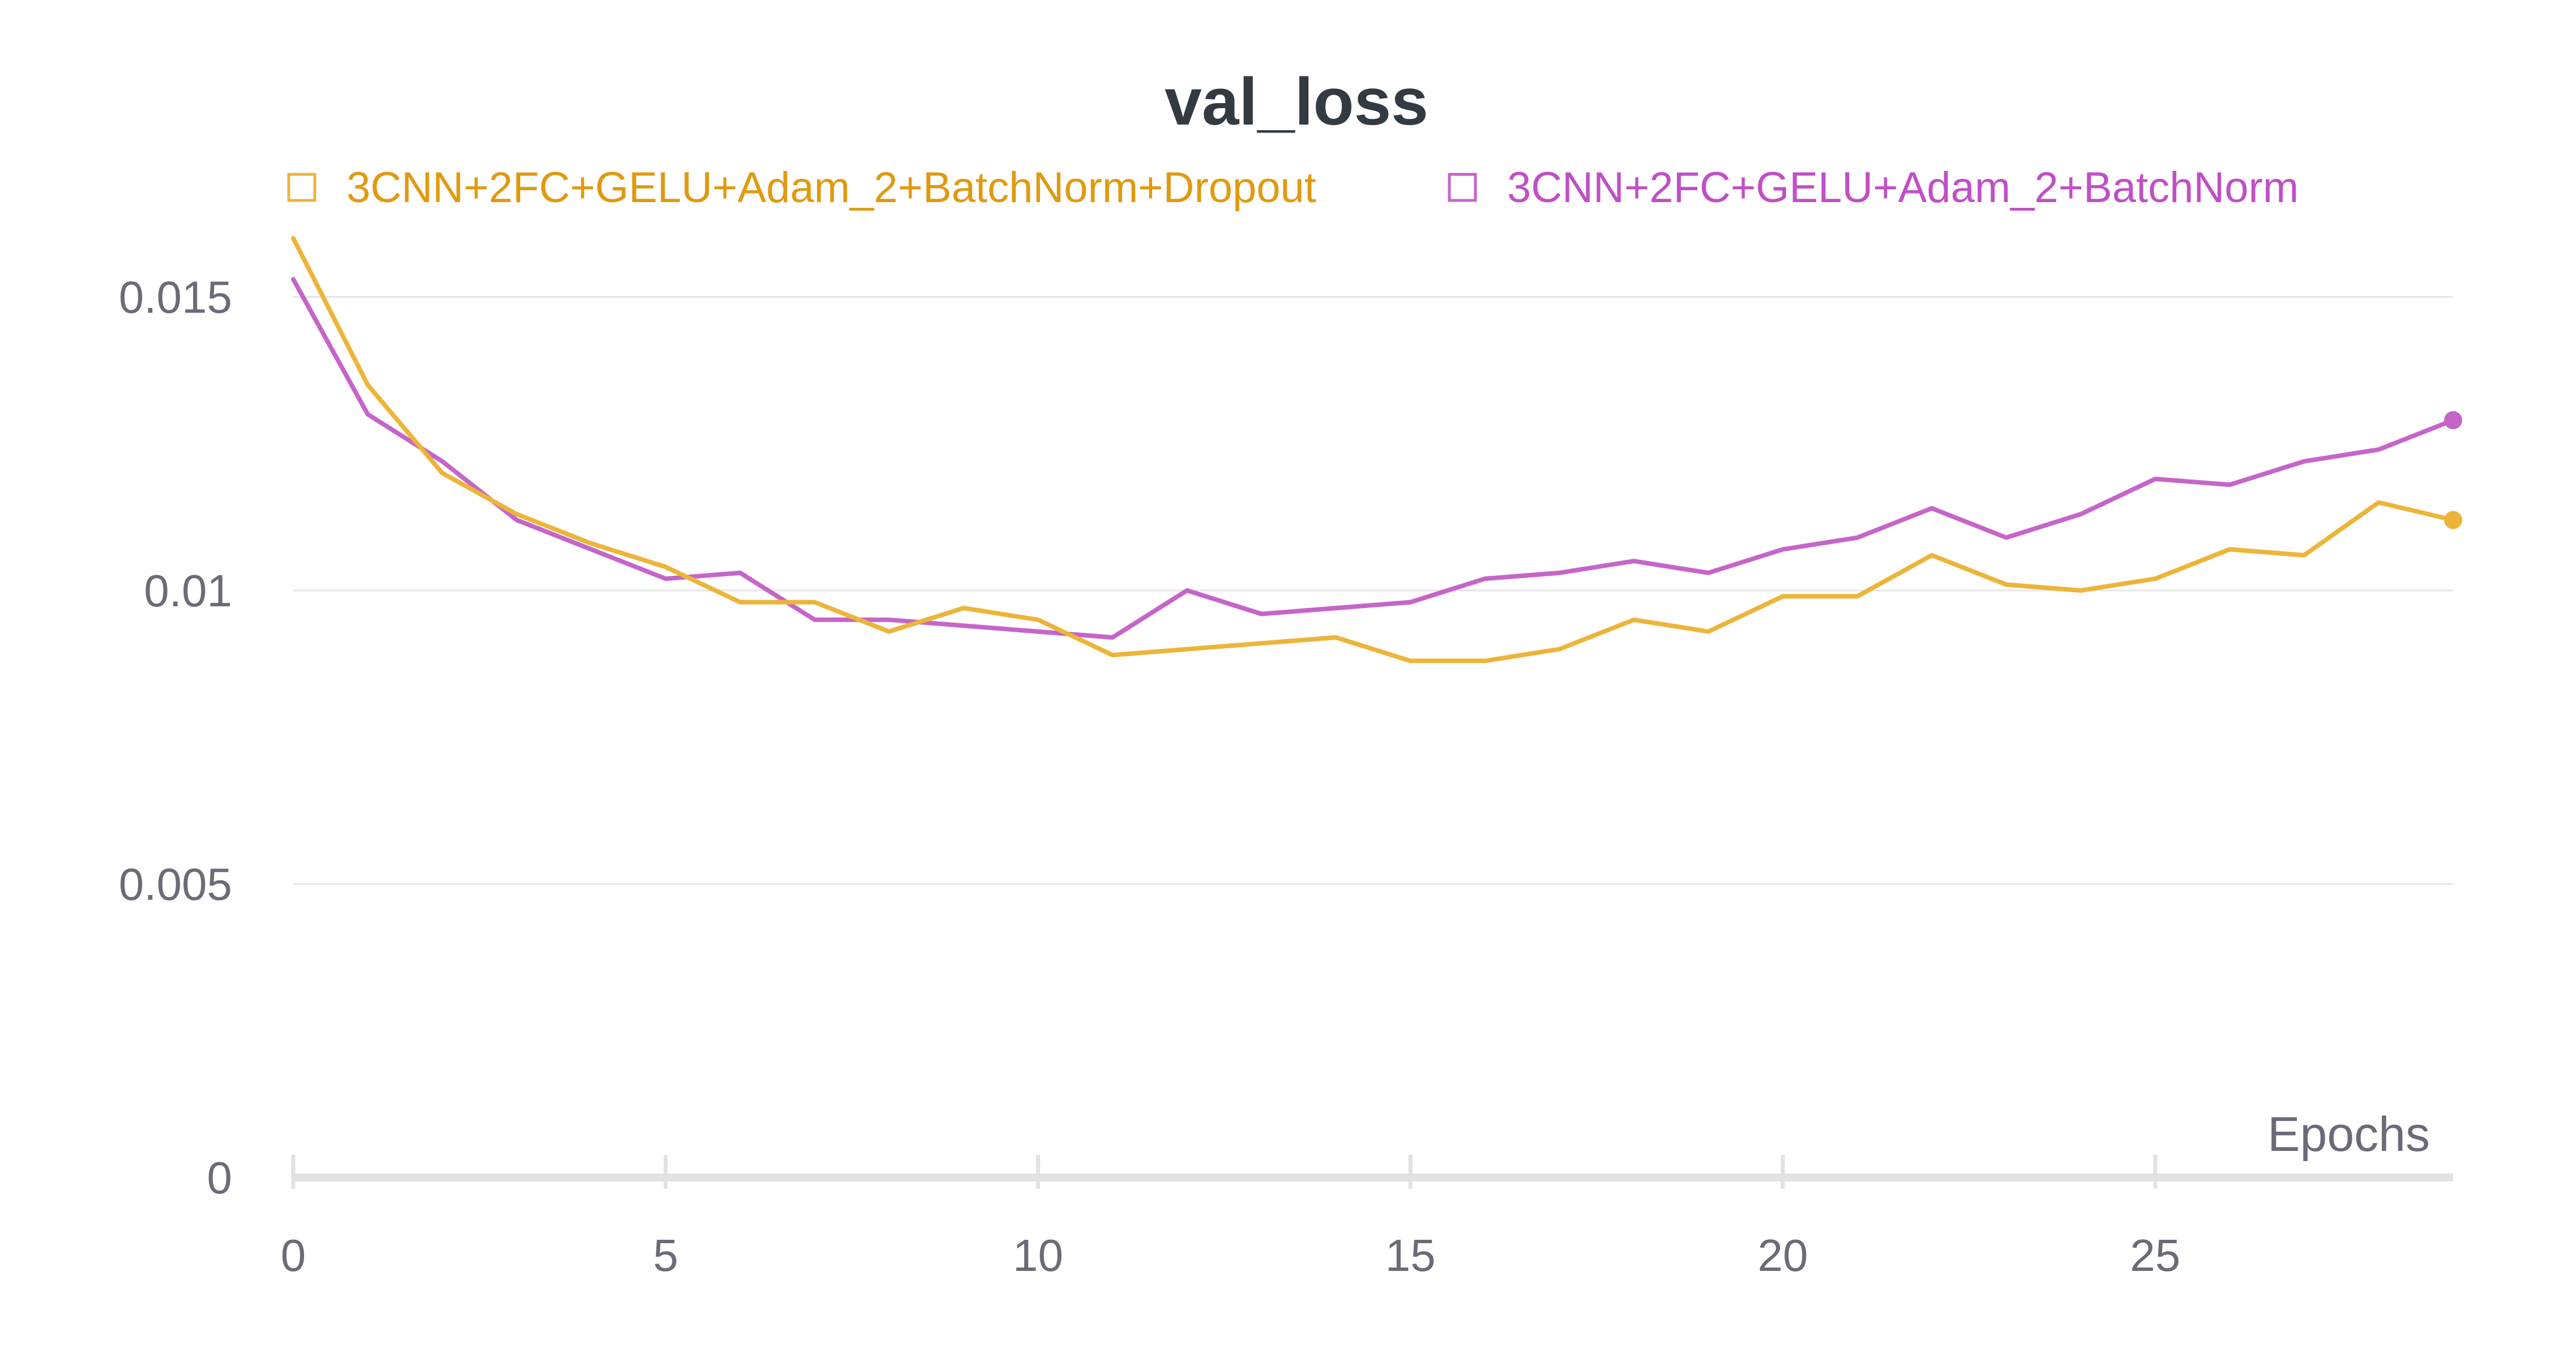  What do you see at coordinates (1410, 1255) in the screenshot?
I see `x-tick-label: 15` at bounding box center [1410, 1255].